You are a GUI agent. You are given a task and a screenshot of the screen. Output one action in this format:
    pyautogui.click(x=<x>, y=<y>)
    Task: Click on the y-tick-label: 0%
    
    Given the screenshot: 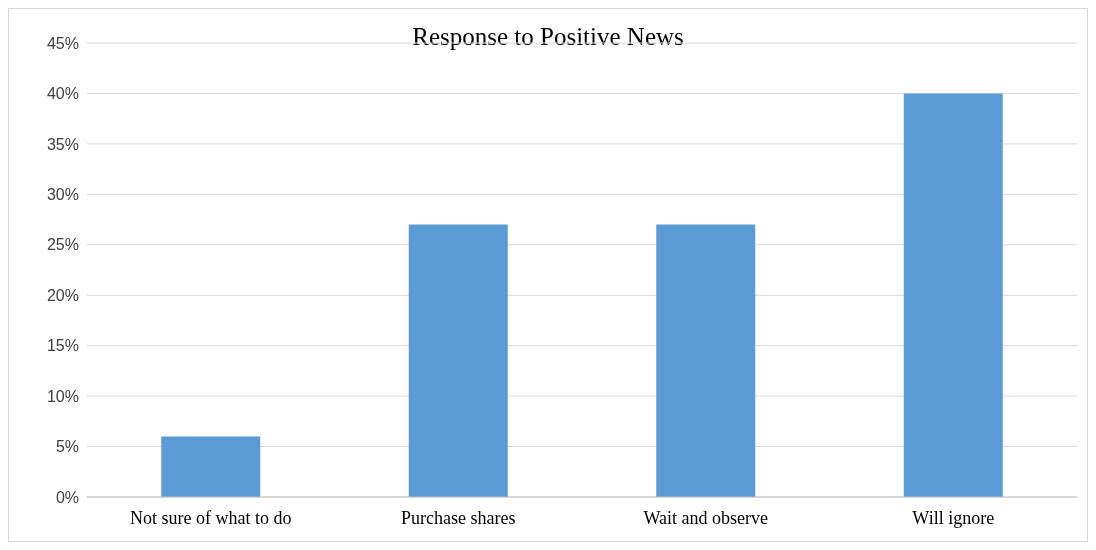 What is the action you would take?
    pyautogui.click(x=67, y=497)
    